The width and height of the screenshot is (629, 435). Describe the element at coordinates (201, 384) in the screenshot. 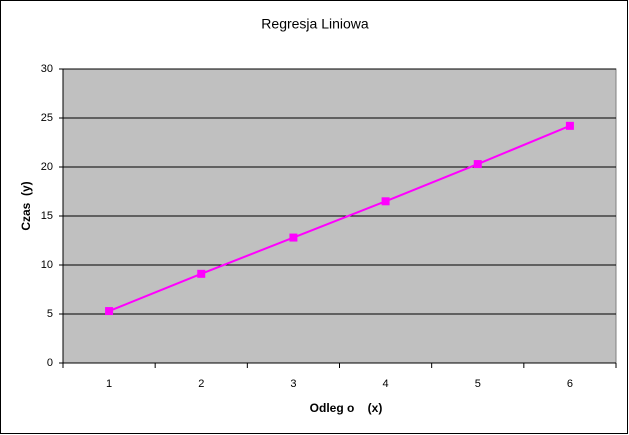

I see `x-tick-label: 2` at that location.